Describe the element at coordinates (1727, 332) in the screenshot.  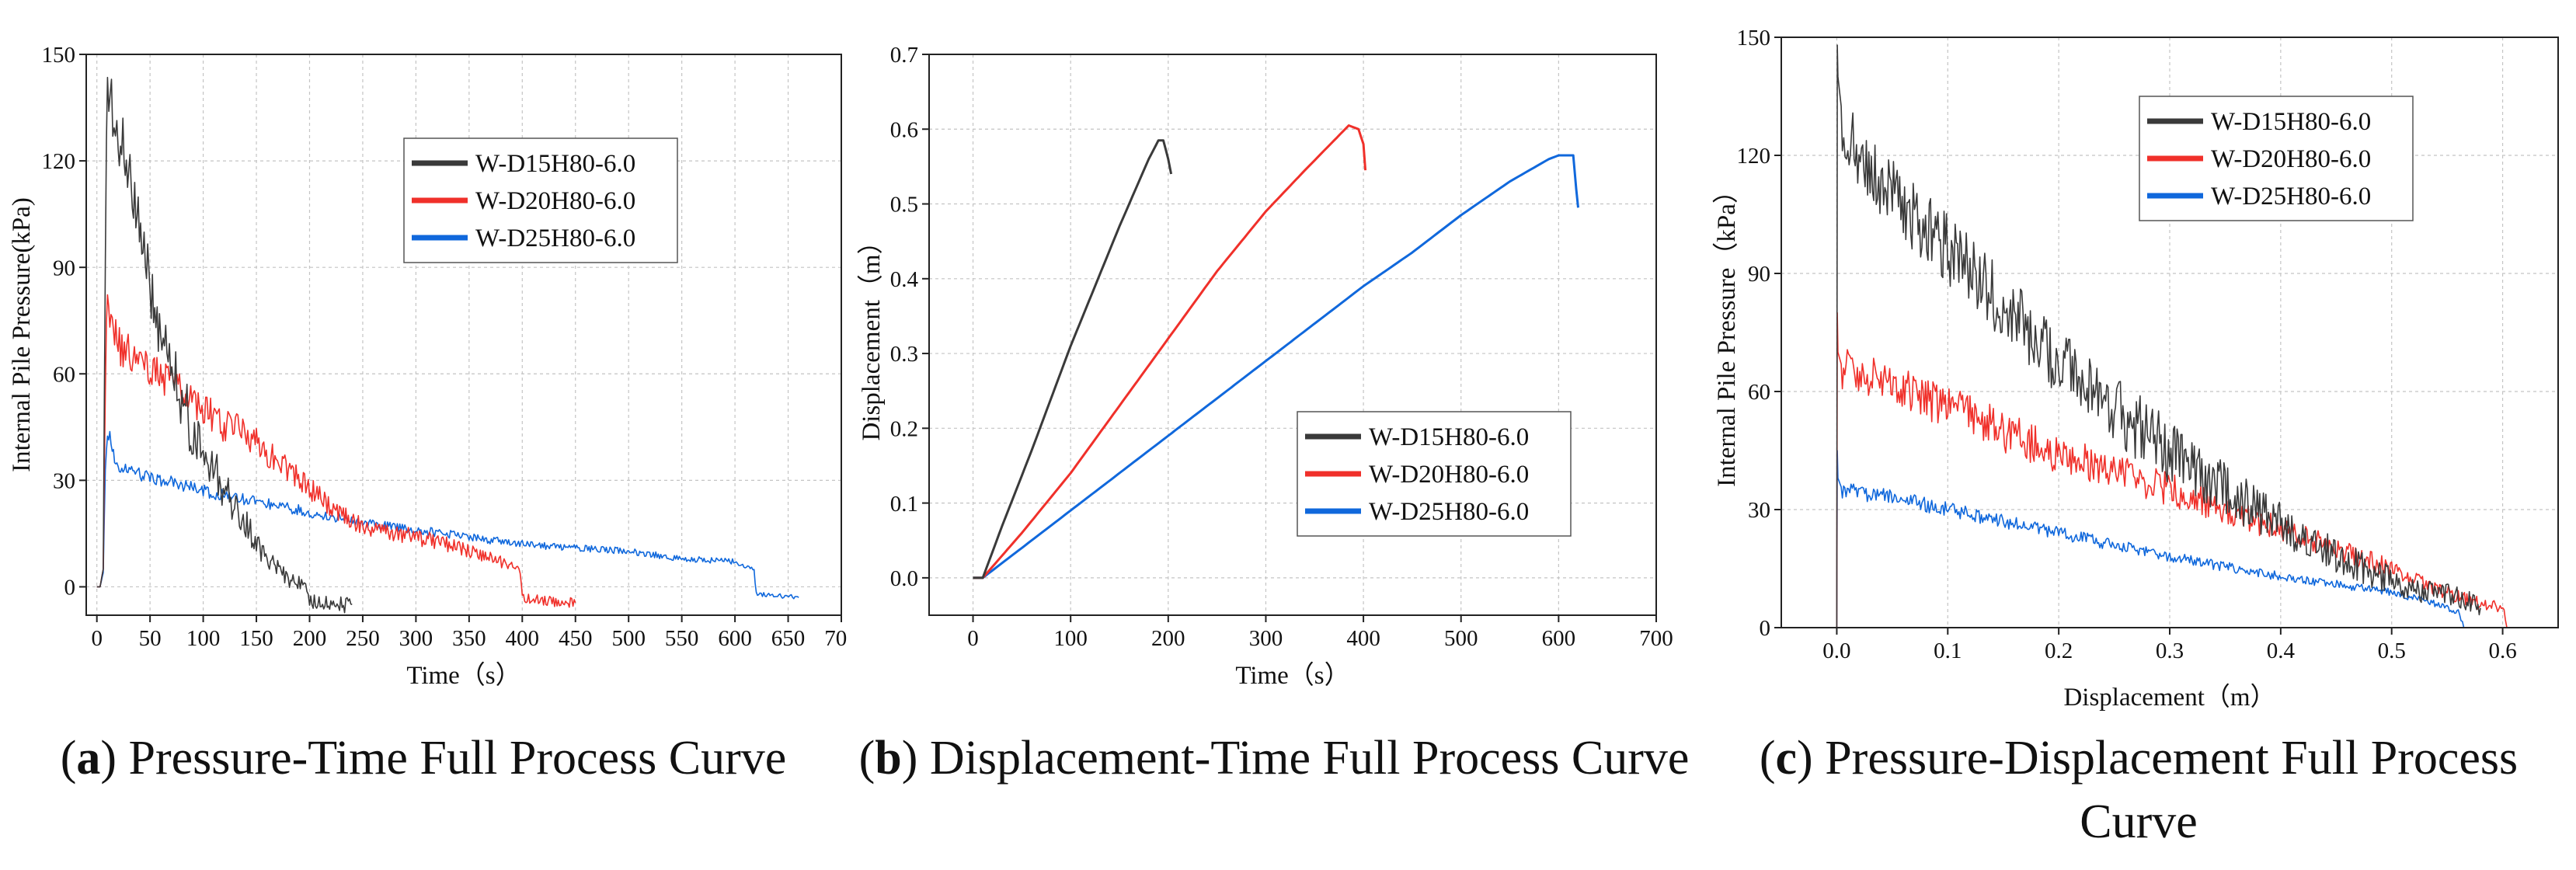
I see `y-axis-label: Internal Pile Pressure（kPa）` at that location.